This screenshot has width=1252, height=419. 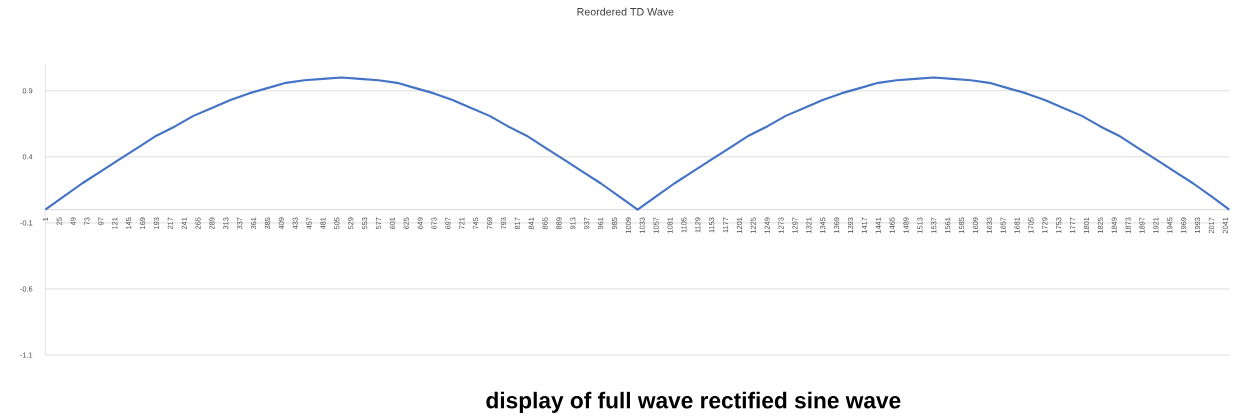 I want to click on text: display of full wave rectified sine wave, so click(x=693, y=402).